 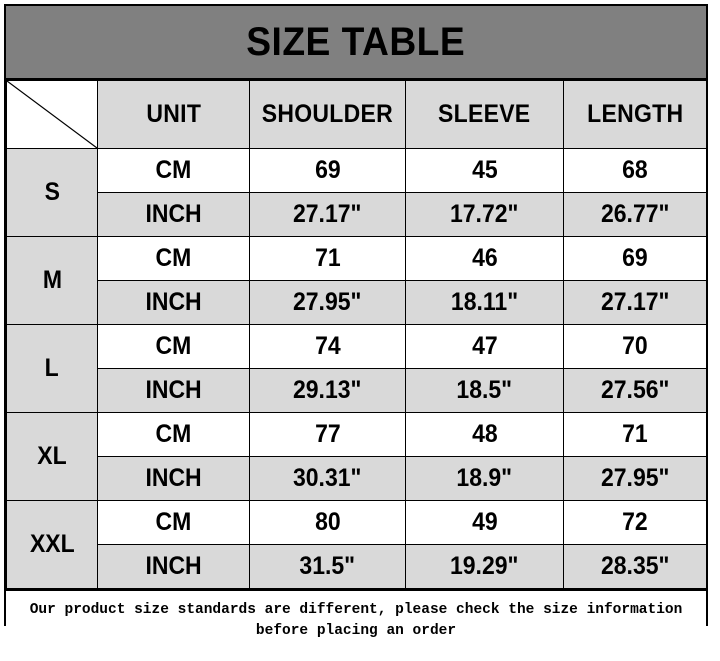 I want to click on value-text: 18.11", so click(x=484, y=302).